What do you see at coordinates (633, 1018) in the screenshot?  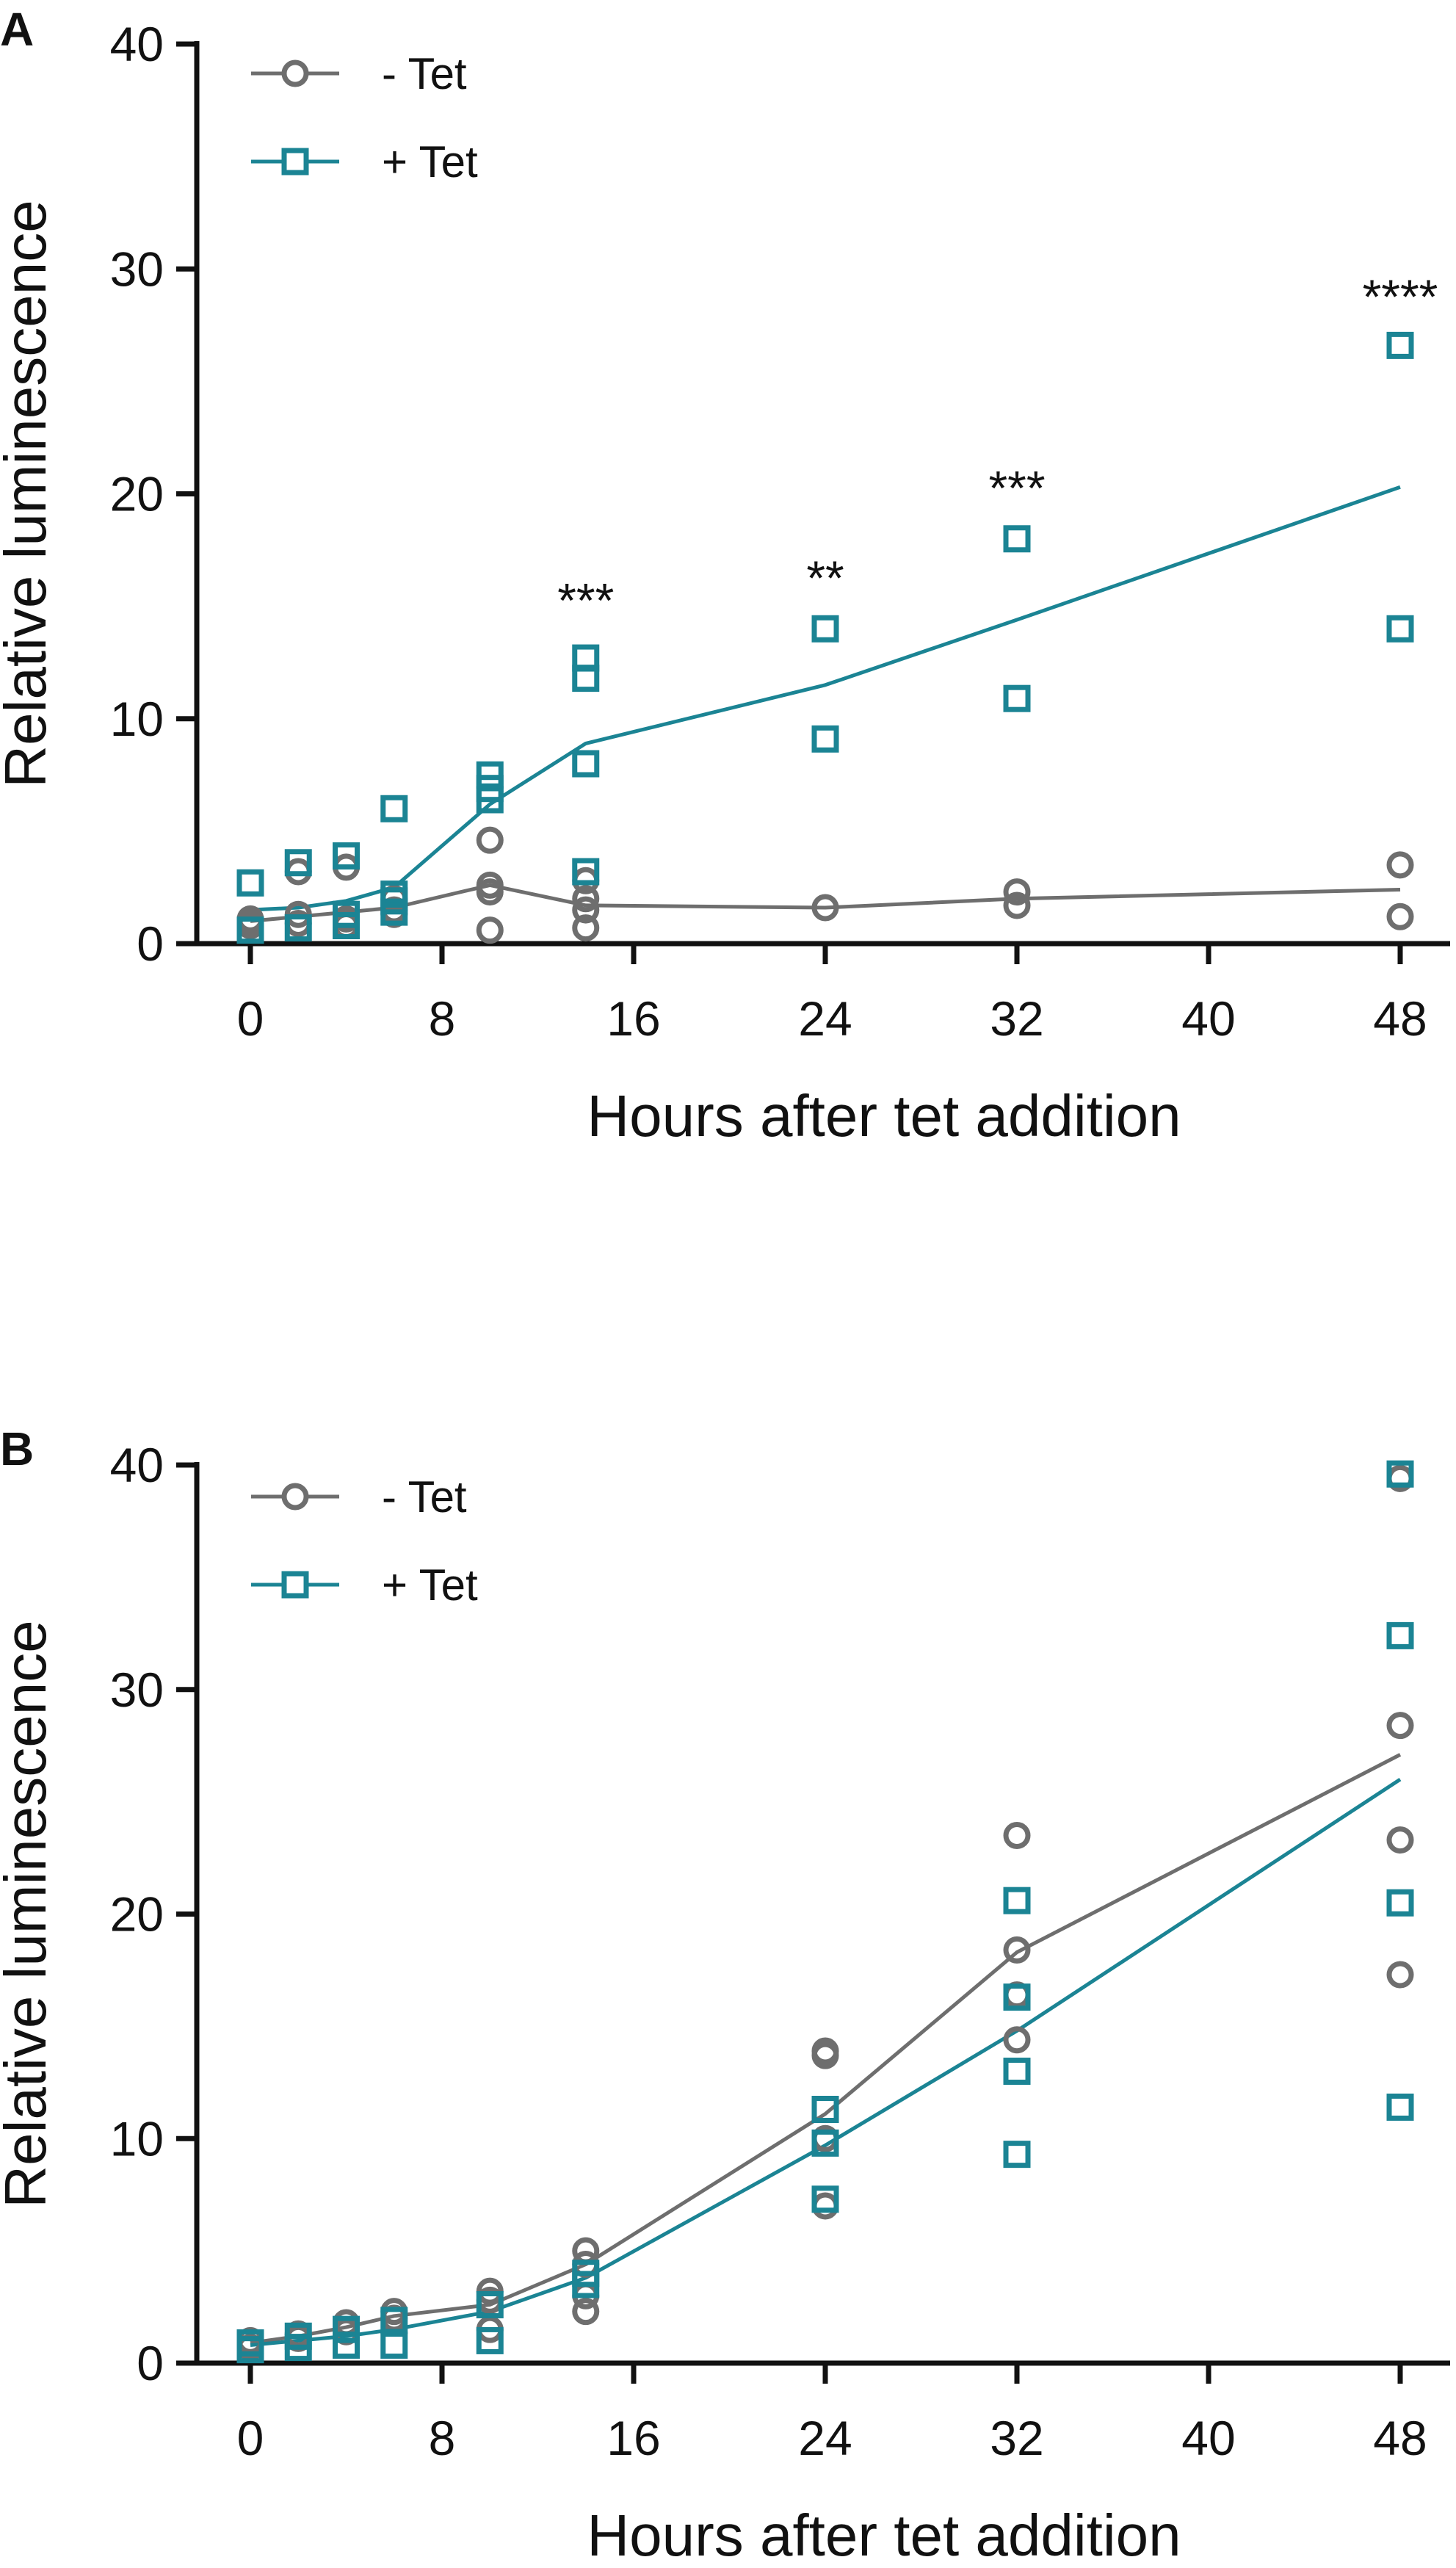 I see `x-tick-label: 16` at bounding box center [633, 1018].